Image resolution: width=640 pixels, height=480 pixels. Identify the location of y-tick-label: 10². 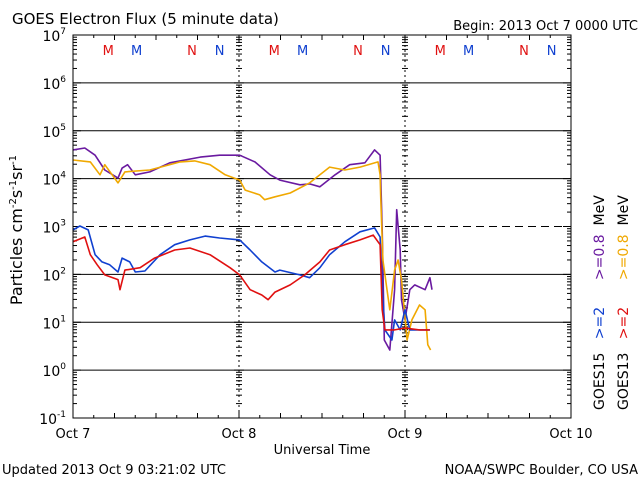
(54, 275).